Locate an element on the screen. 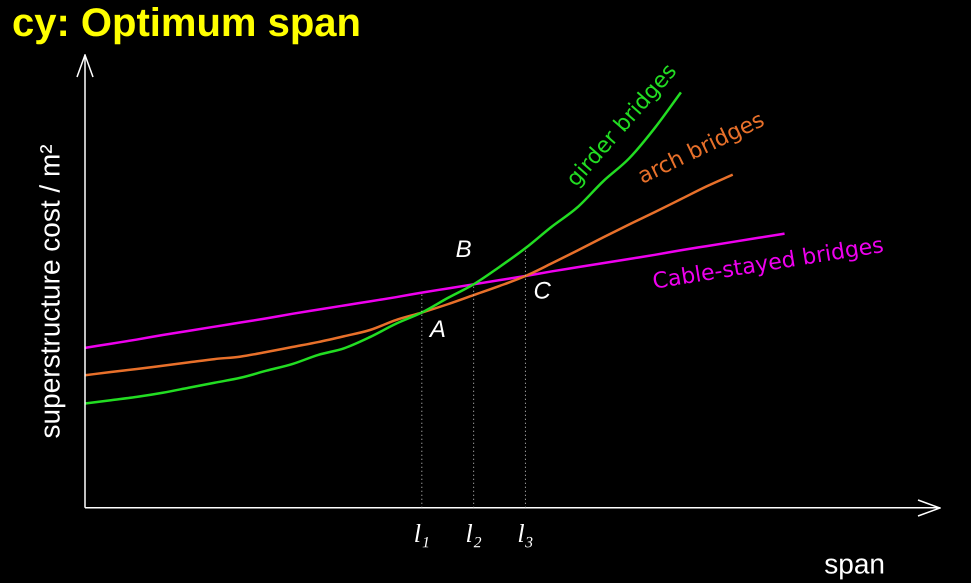  x-tick-label: l₁ is located at coordinates (422, 533).